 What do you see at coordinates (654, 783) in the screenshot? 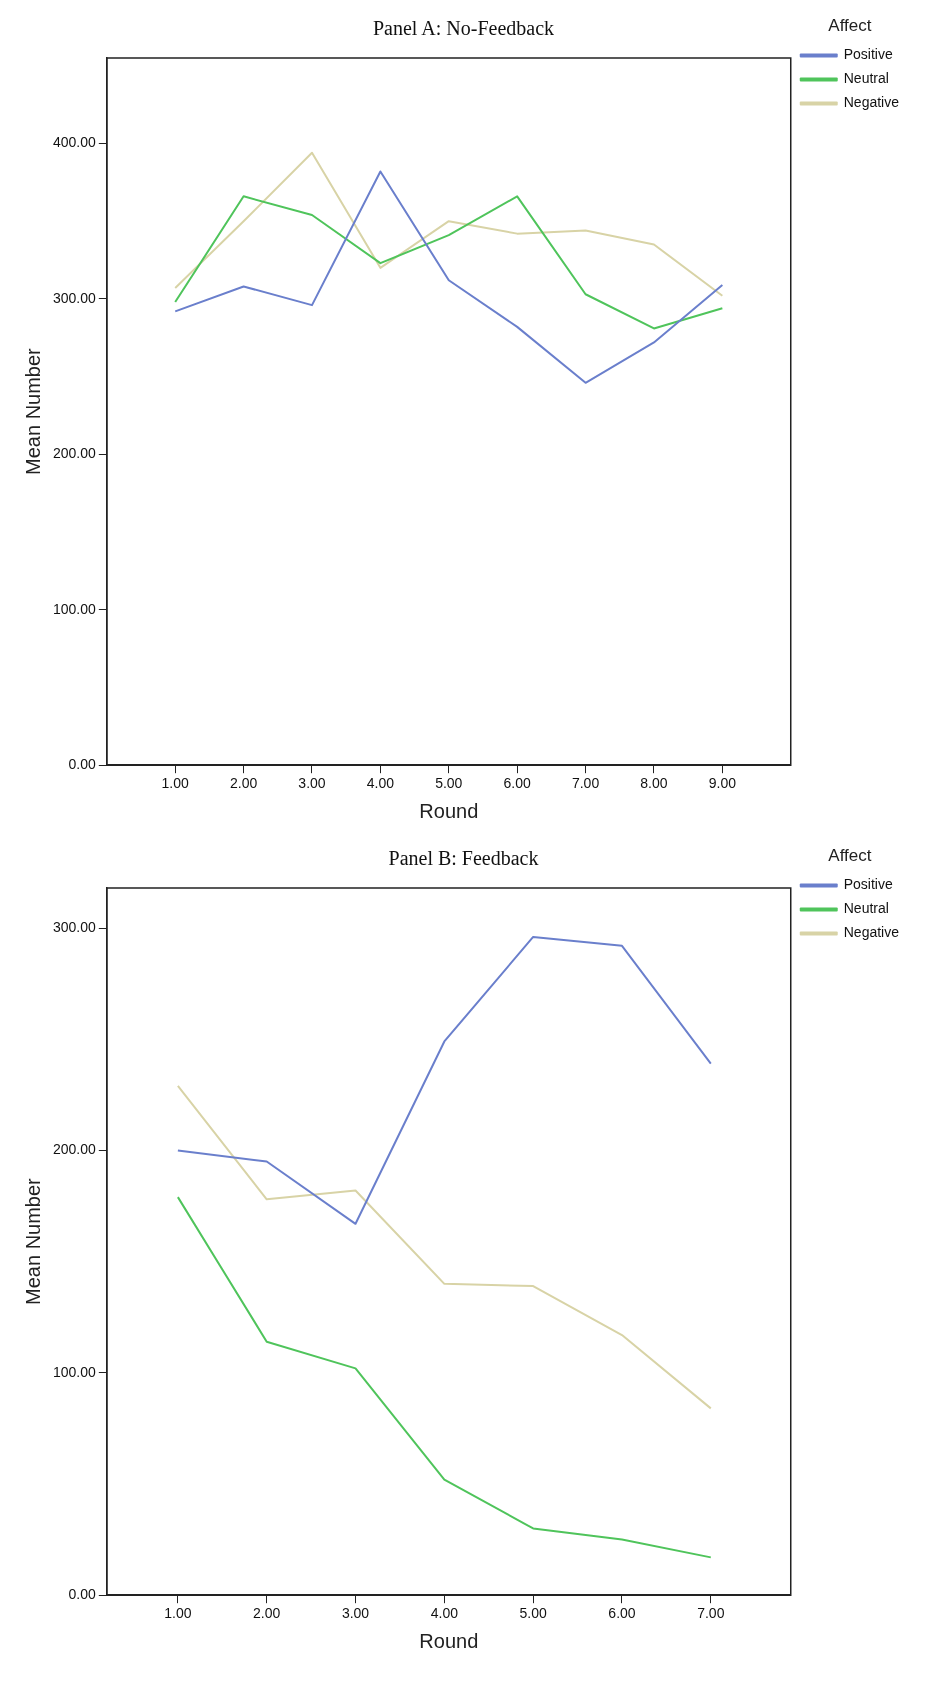
I see `x-tick-label: 8.00` at bounding box center [654, 783].